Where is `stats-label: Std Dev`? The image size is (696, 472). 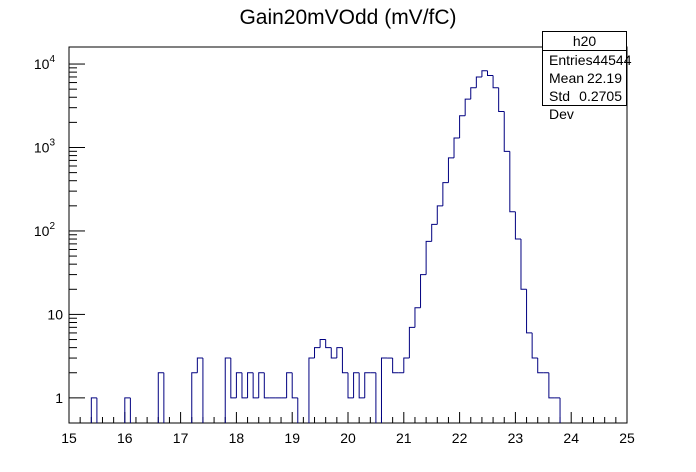 stats-label: Std Dev is located at coordinates (561, 105).